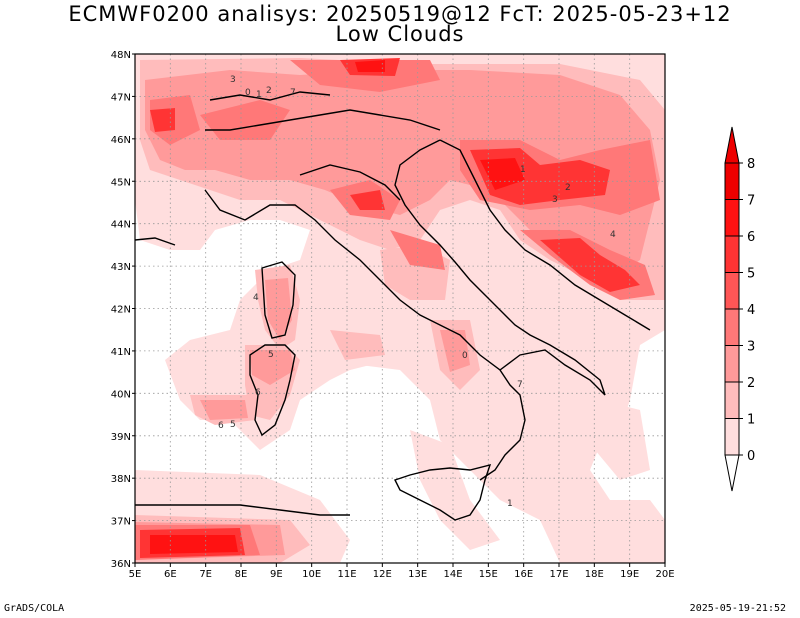  What do you see at coordinates (400, 34) in the screenshot?
I see `chart-subtitle: Low Clouds` at bounding box center [400, 34].